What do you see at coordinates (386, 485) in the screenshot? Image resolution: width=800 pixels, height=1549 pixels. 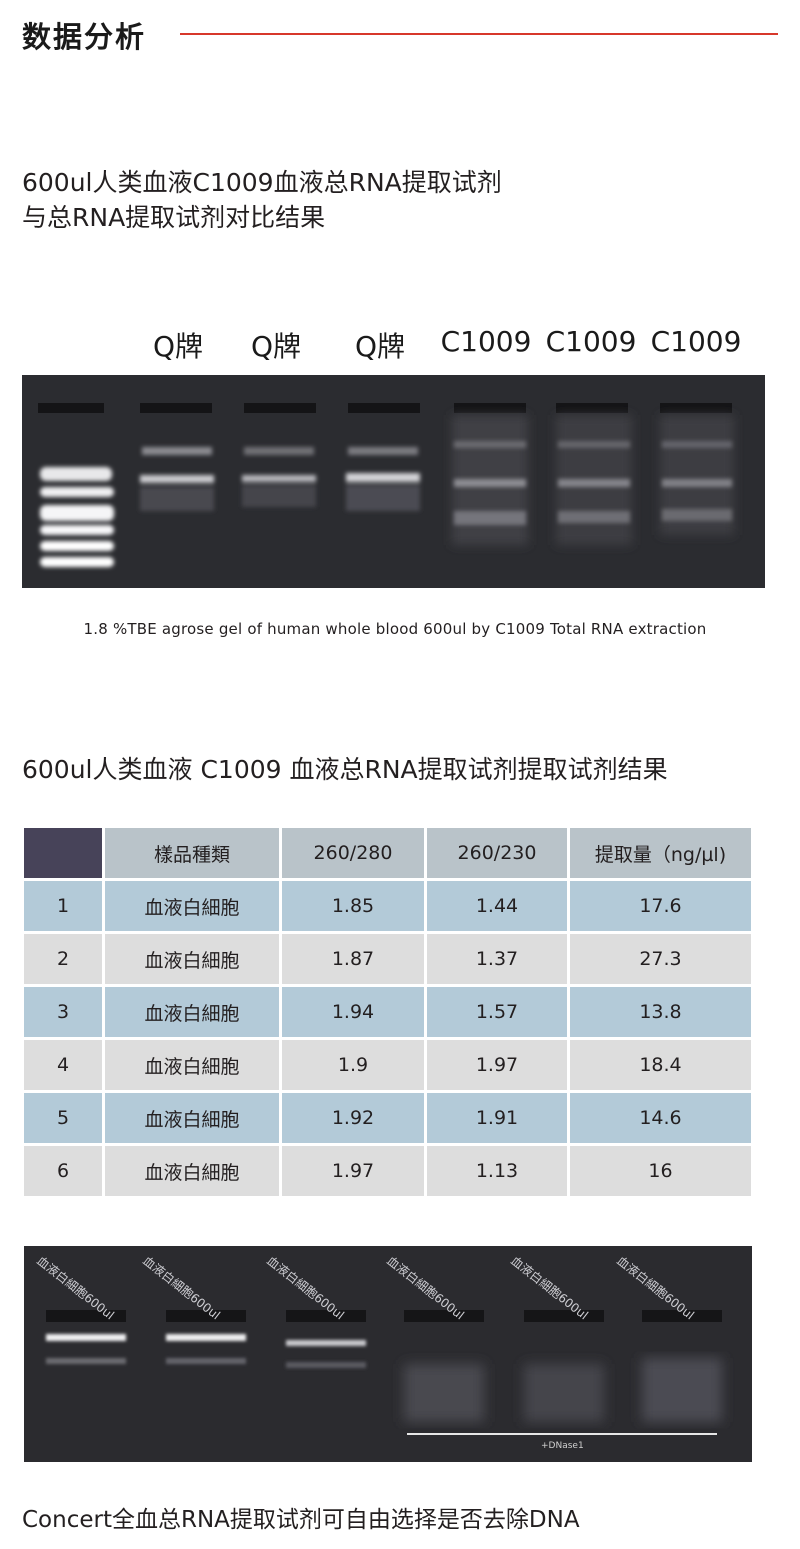 I see `gel-image-graphic` at bounding box center [386, 485].